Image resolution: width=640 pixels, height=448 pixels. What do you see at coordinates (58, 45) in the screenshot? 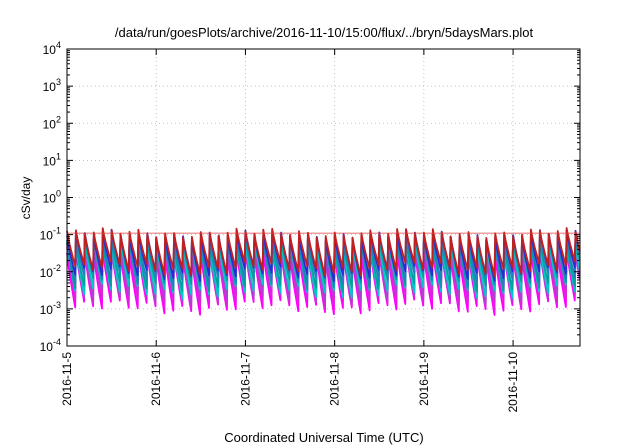
I see `y-tick-exponent: 4` at bounding box center [58, 45].